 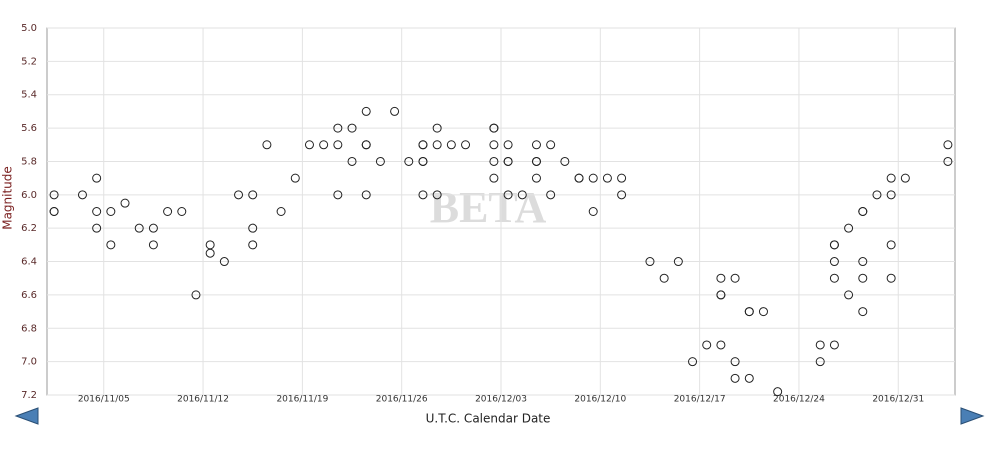 What do you see at coordinates (29, 262) in the screenshot?
I see `y-tick-label: 6.4` at bounding box center [29, 262].